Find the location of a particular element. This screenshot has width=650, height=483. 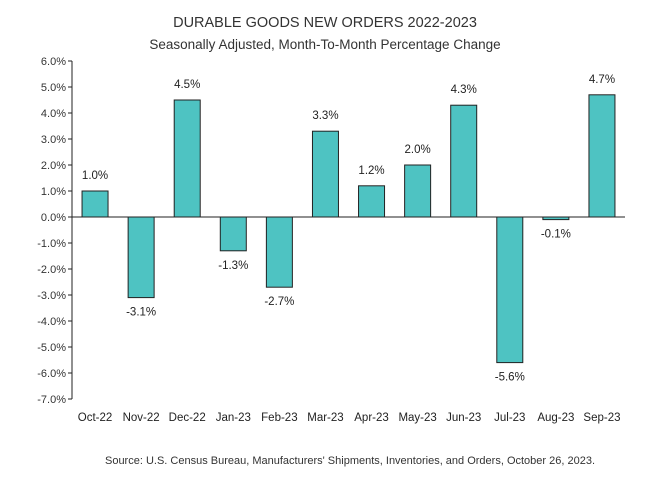

data-label: 4.3% is located at coordinates (464, 90).